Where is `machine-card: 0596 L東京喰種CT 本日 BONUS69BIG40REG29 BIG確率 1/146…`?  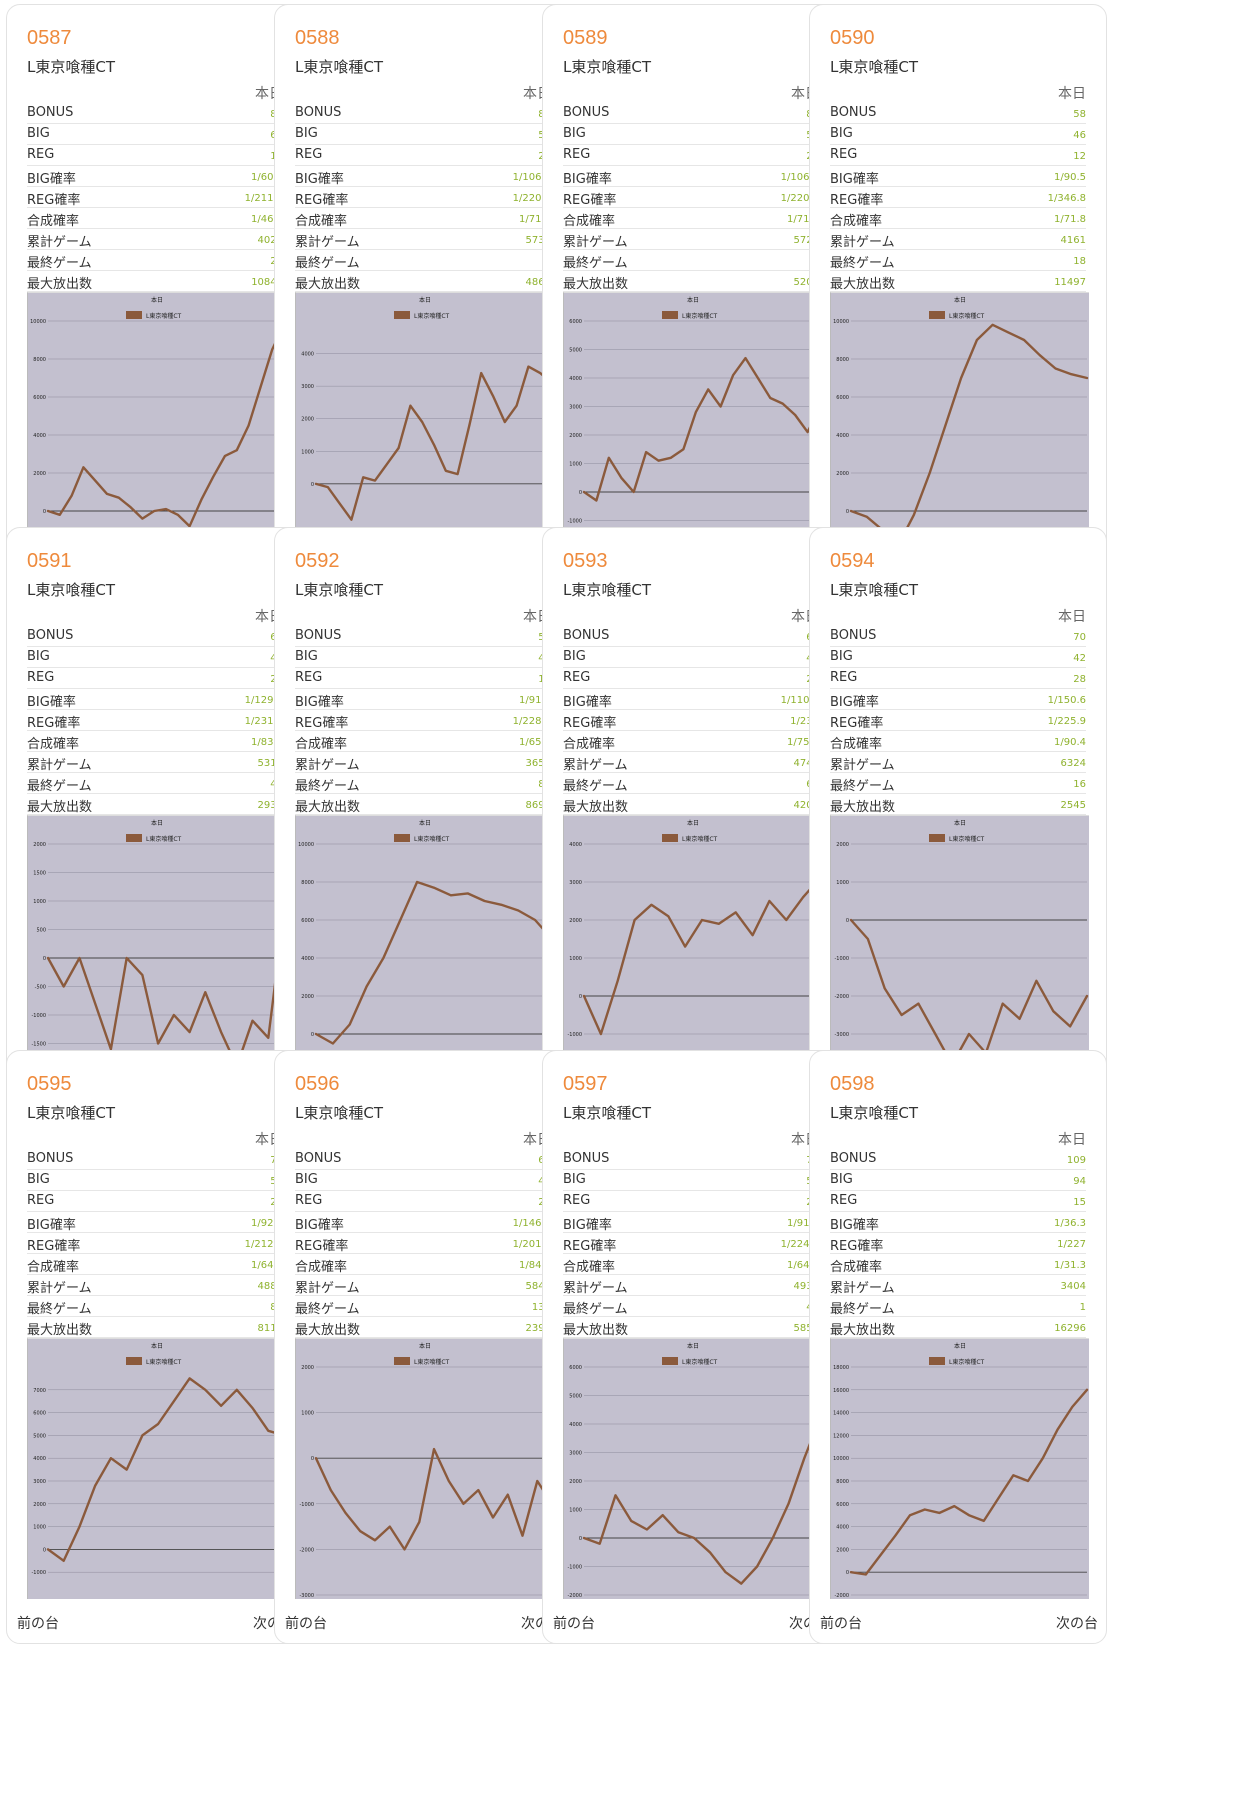 machine-card: 0596 L東京喰種CT 本日 BONUS69BIG40REG29 BIG確率 1/146… is located at coordinates (423, 1347).